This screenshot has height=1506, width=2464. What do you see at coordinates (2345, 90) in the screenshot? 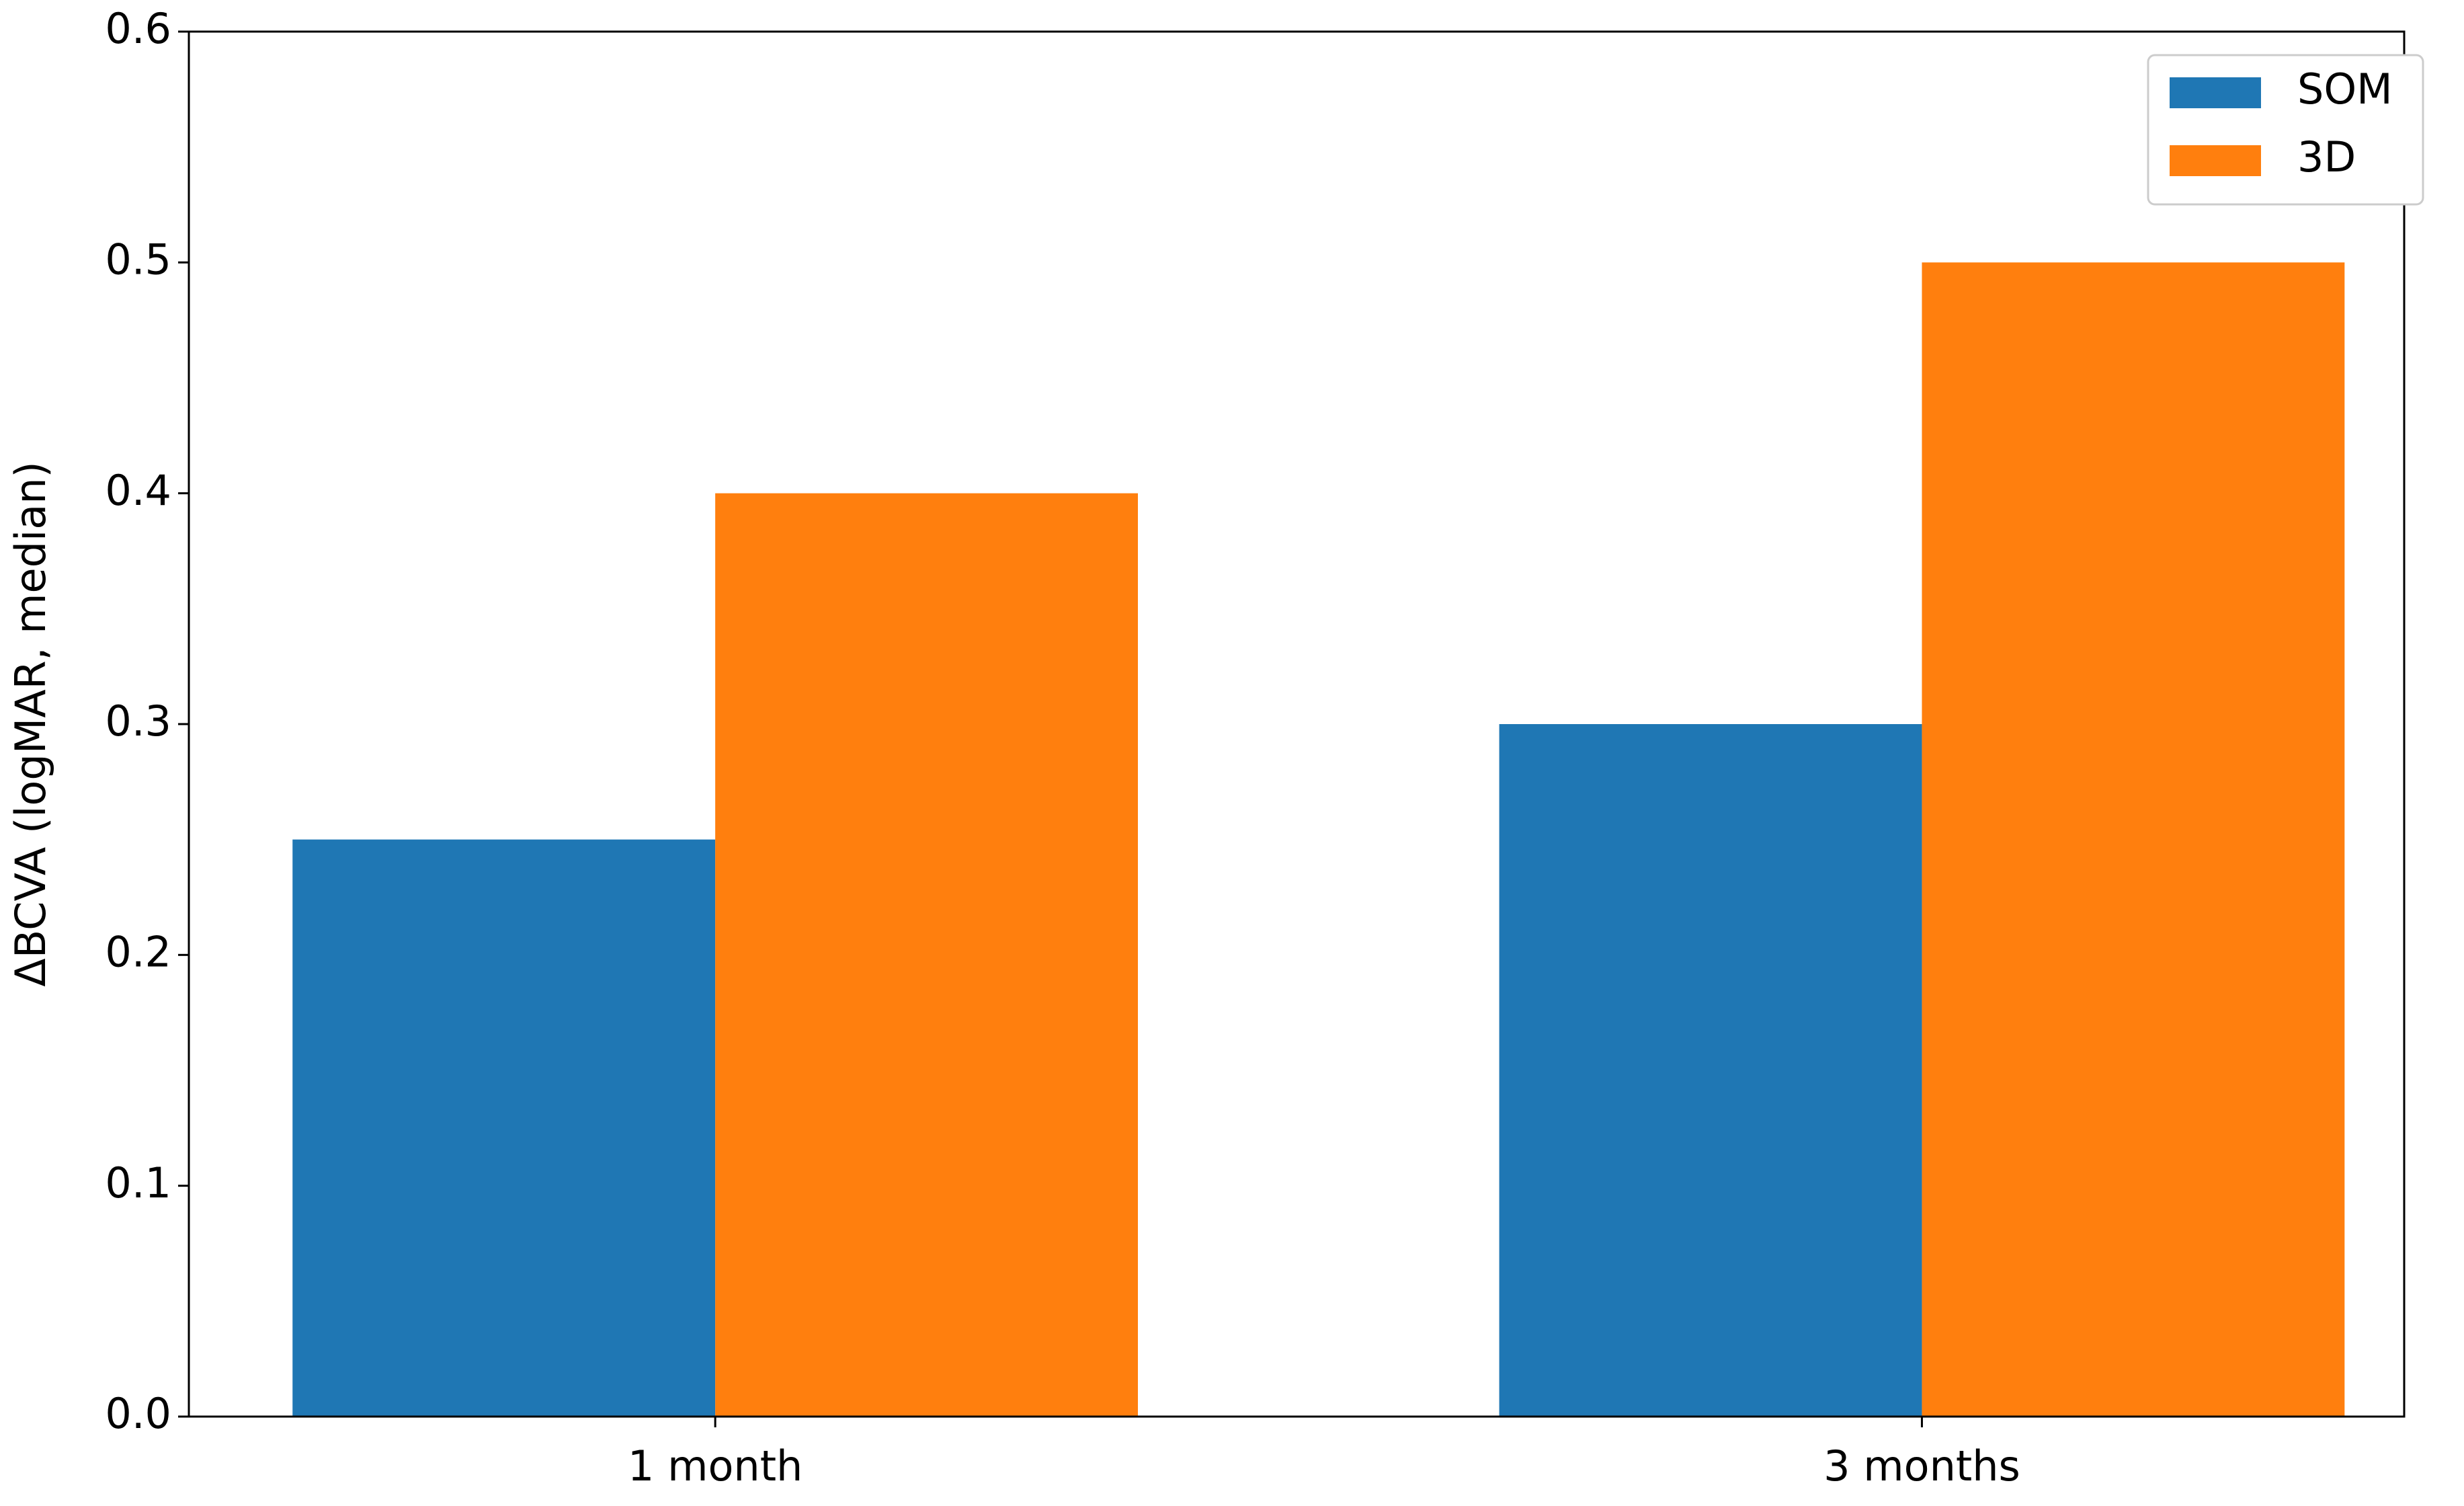
I see `legend-label: SOM` at bounding box center [2345, 90].